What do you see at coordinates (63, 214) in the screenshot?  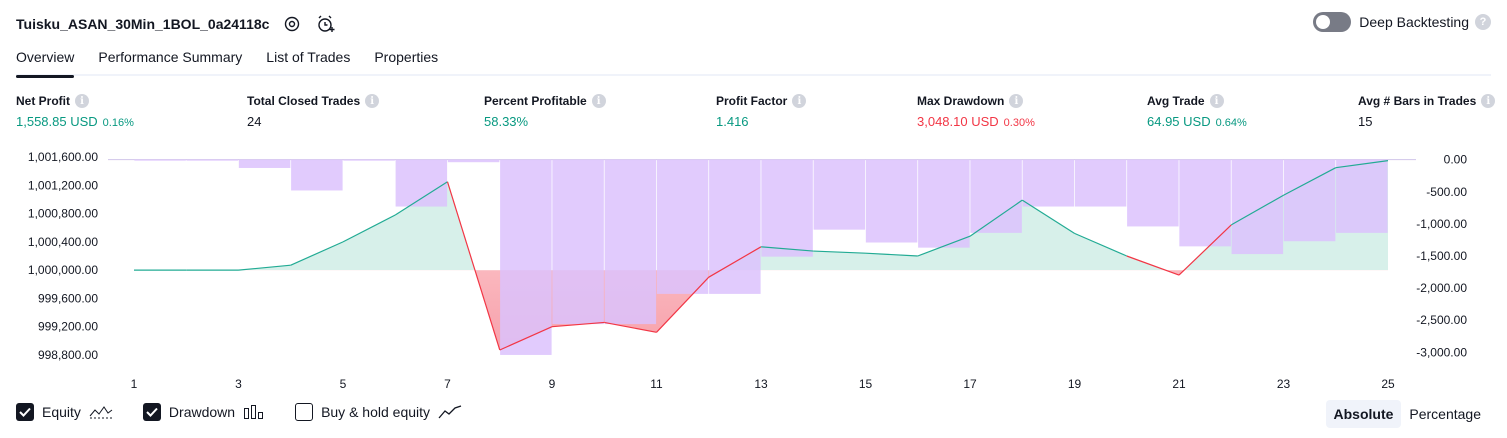 I see `left-axis-tick-label: 1,000,800.00` at bounding box center [63, 214].